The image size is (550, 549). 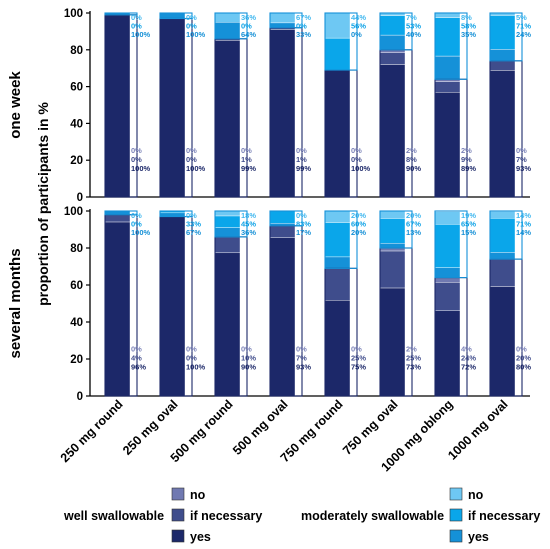 I want to click on pct-label-moderate: 71%, so click(x=523, y=26).